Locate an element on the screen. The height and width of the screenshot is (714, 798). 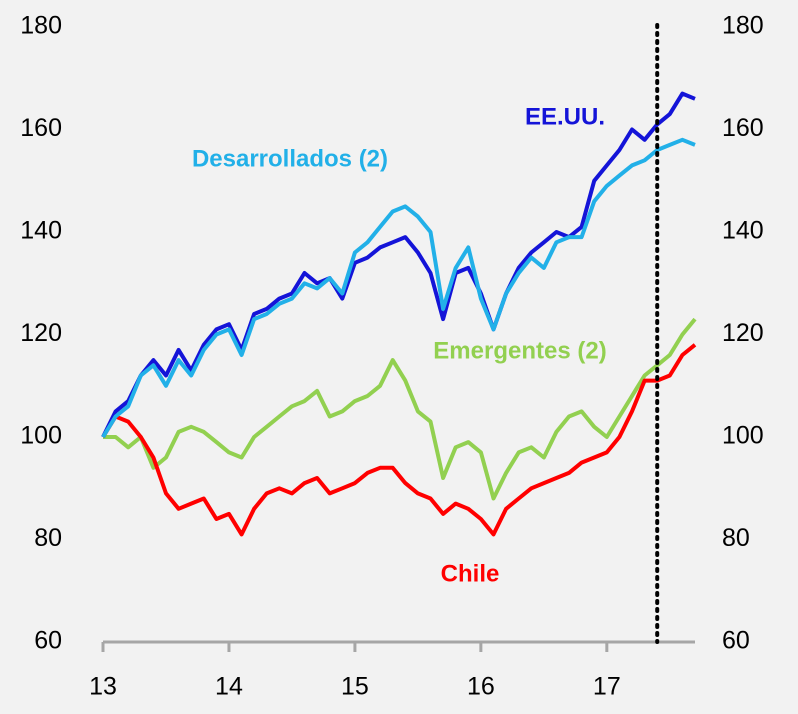
series-label: Chile is located at coordinates (470, 573).